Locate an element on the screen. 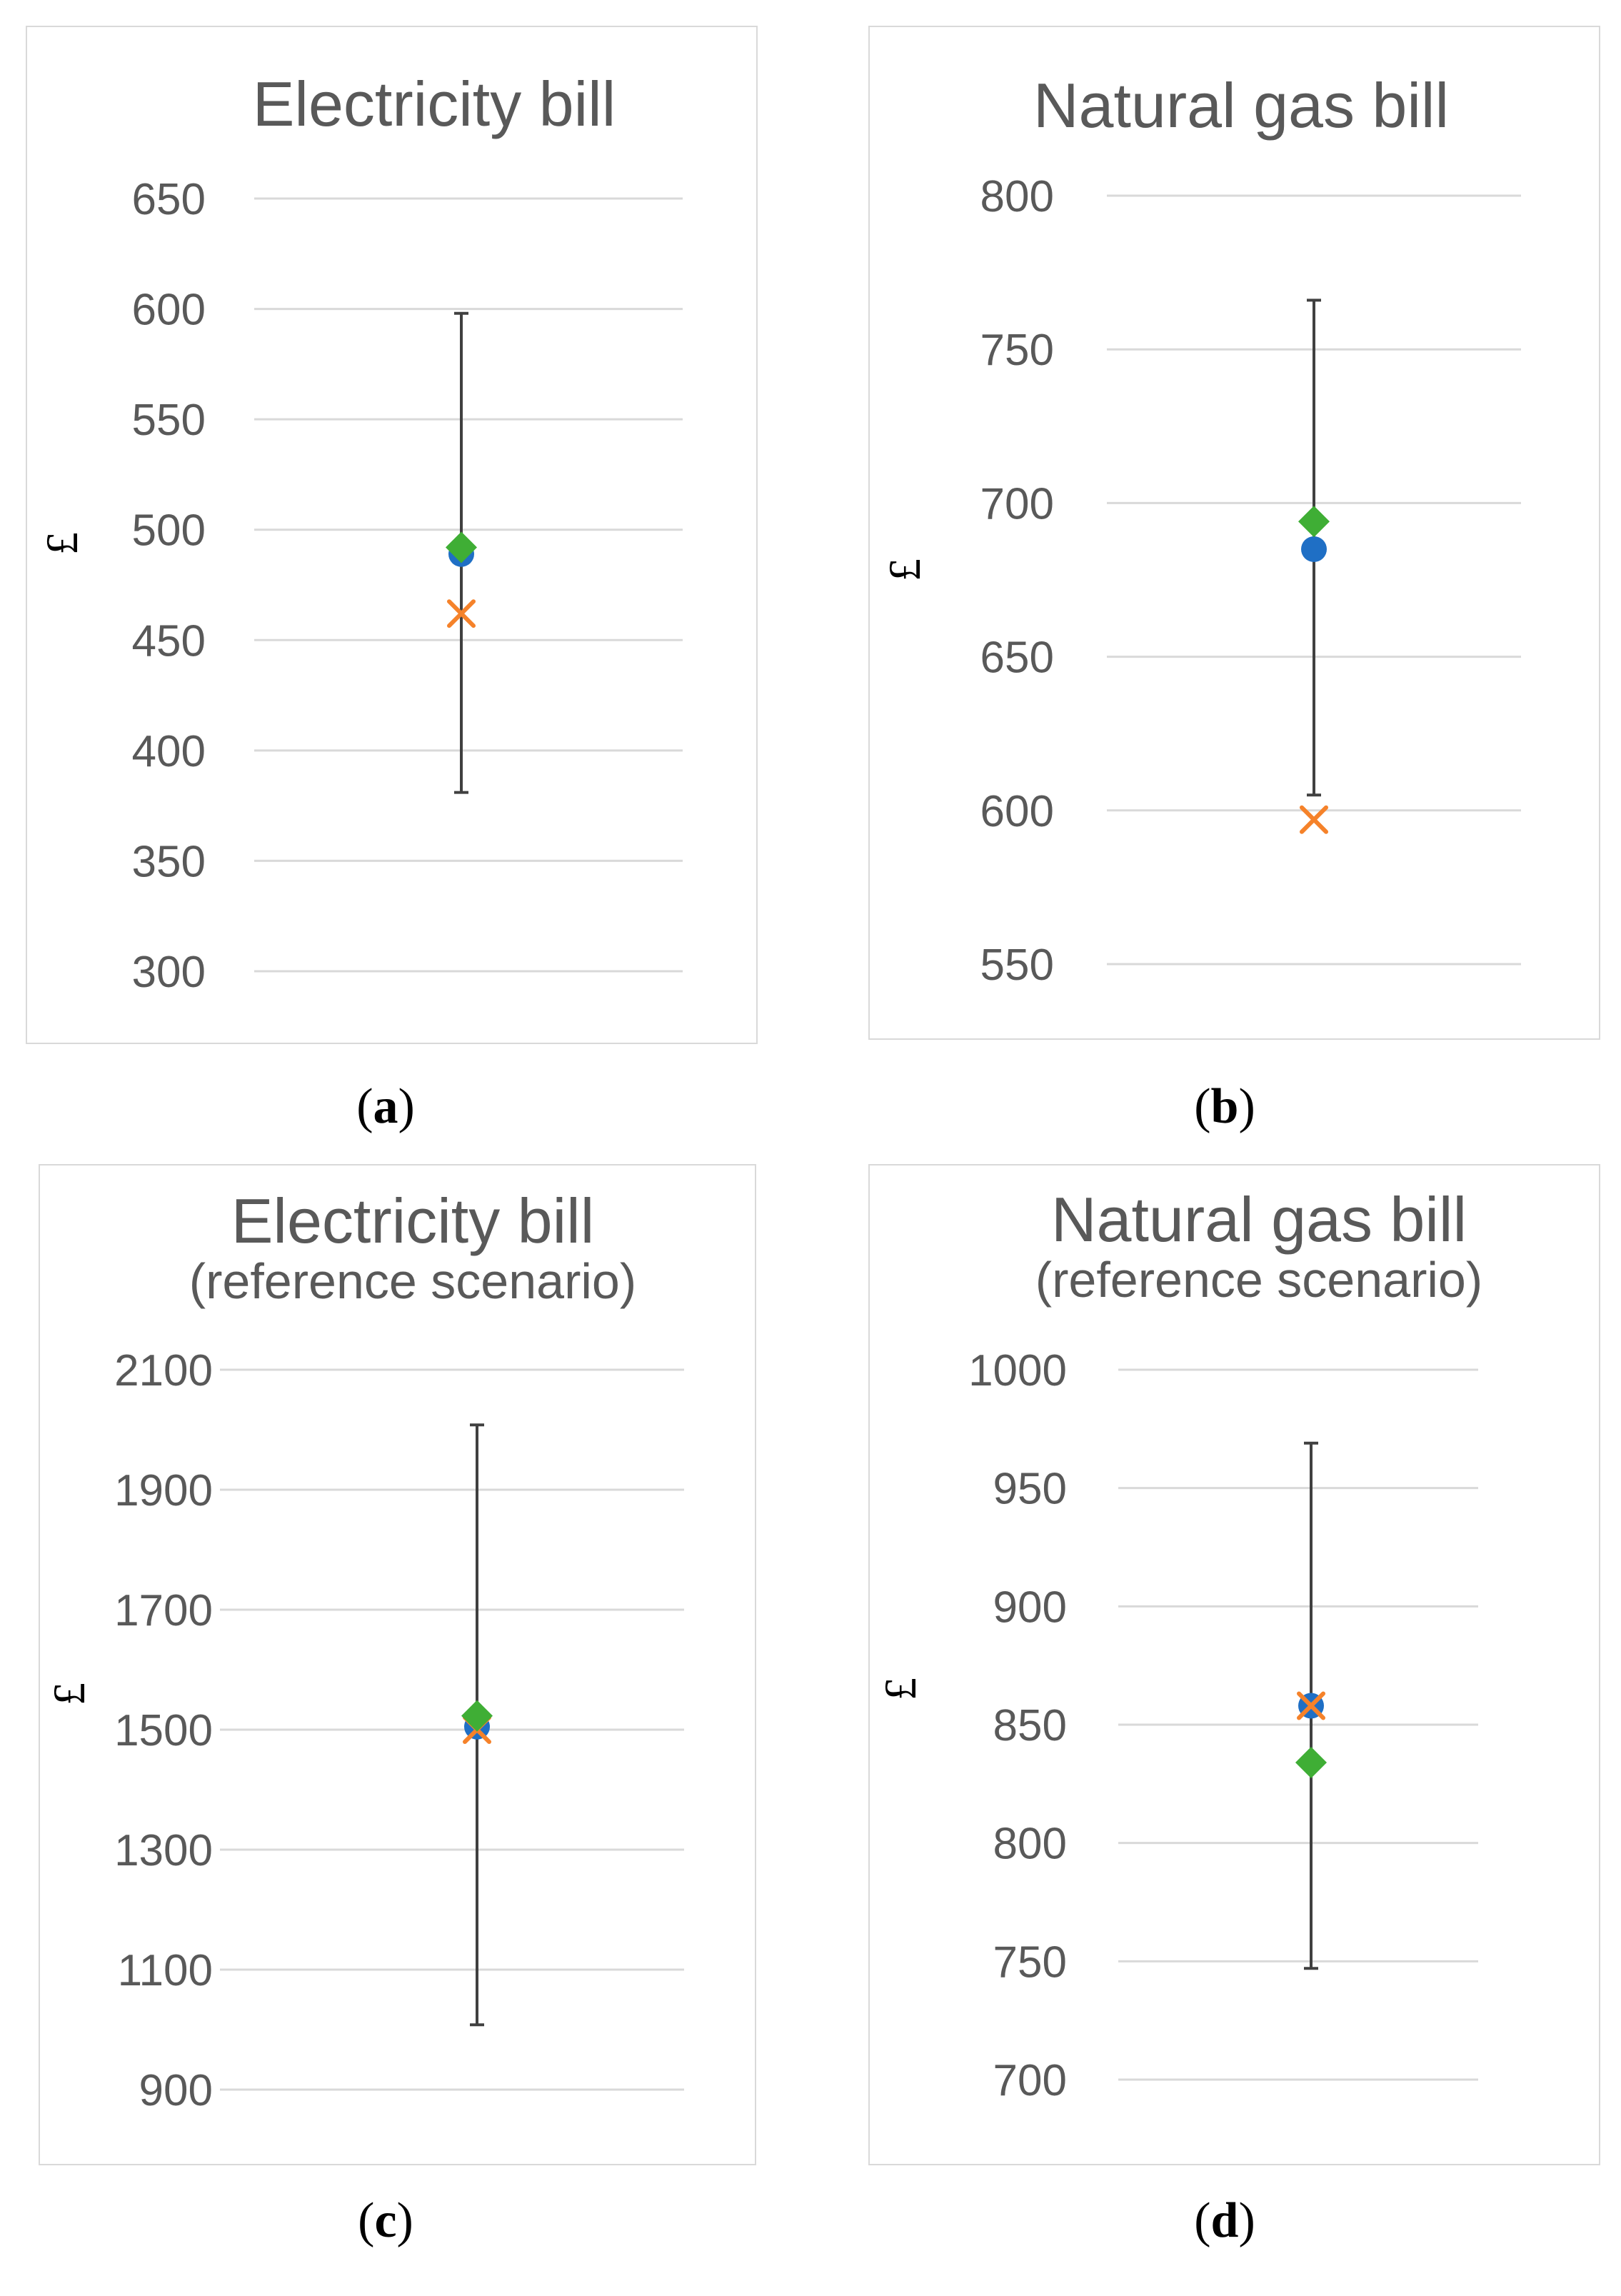 The image size is (1621, 2296). y-tick-label-d-1000: 1000 is located at coordinates (1018, 1370).